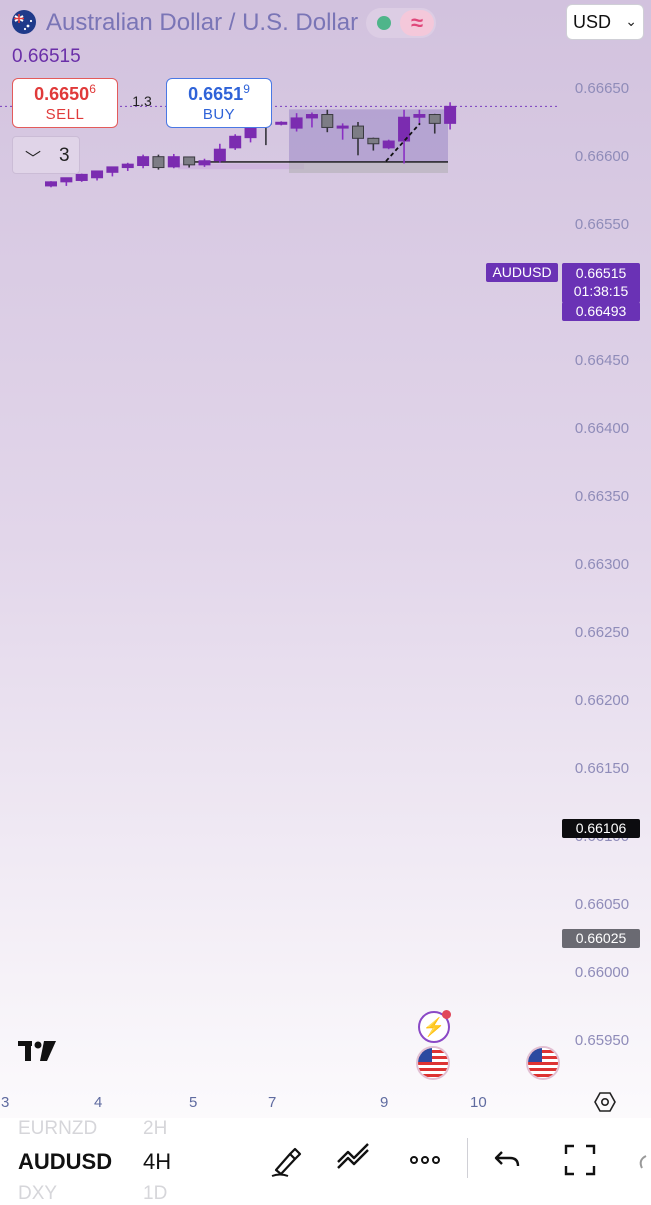 Image resolution: width=651 pixels, height=1205 pixels. I want to click on symbol-selector: AUDUSD, so click(65, 1161).